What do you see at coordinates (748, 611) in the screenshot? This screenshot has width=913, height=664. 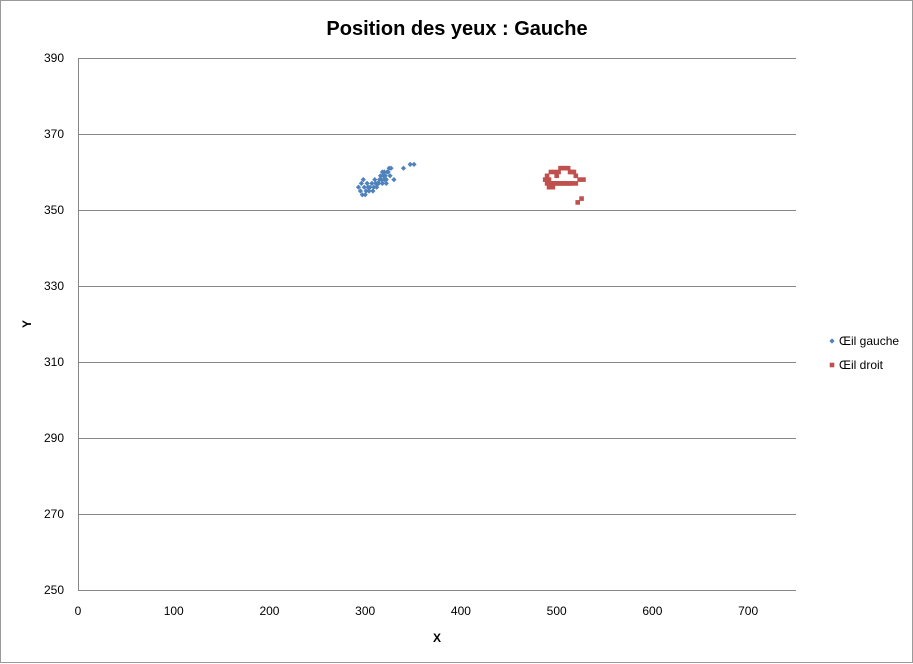 I see `x-tick-label: 700` at bounding box center [748, 611].